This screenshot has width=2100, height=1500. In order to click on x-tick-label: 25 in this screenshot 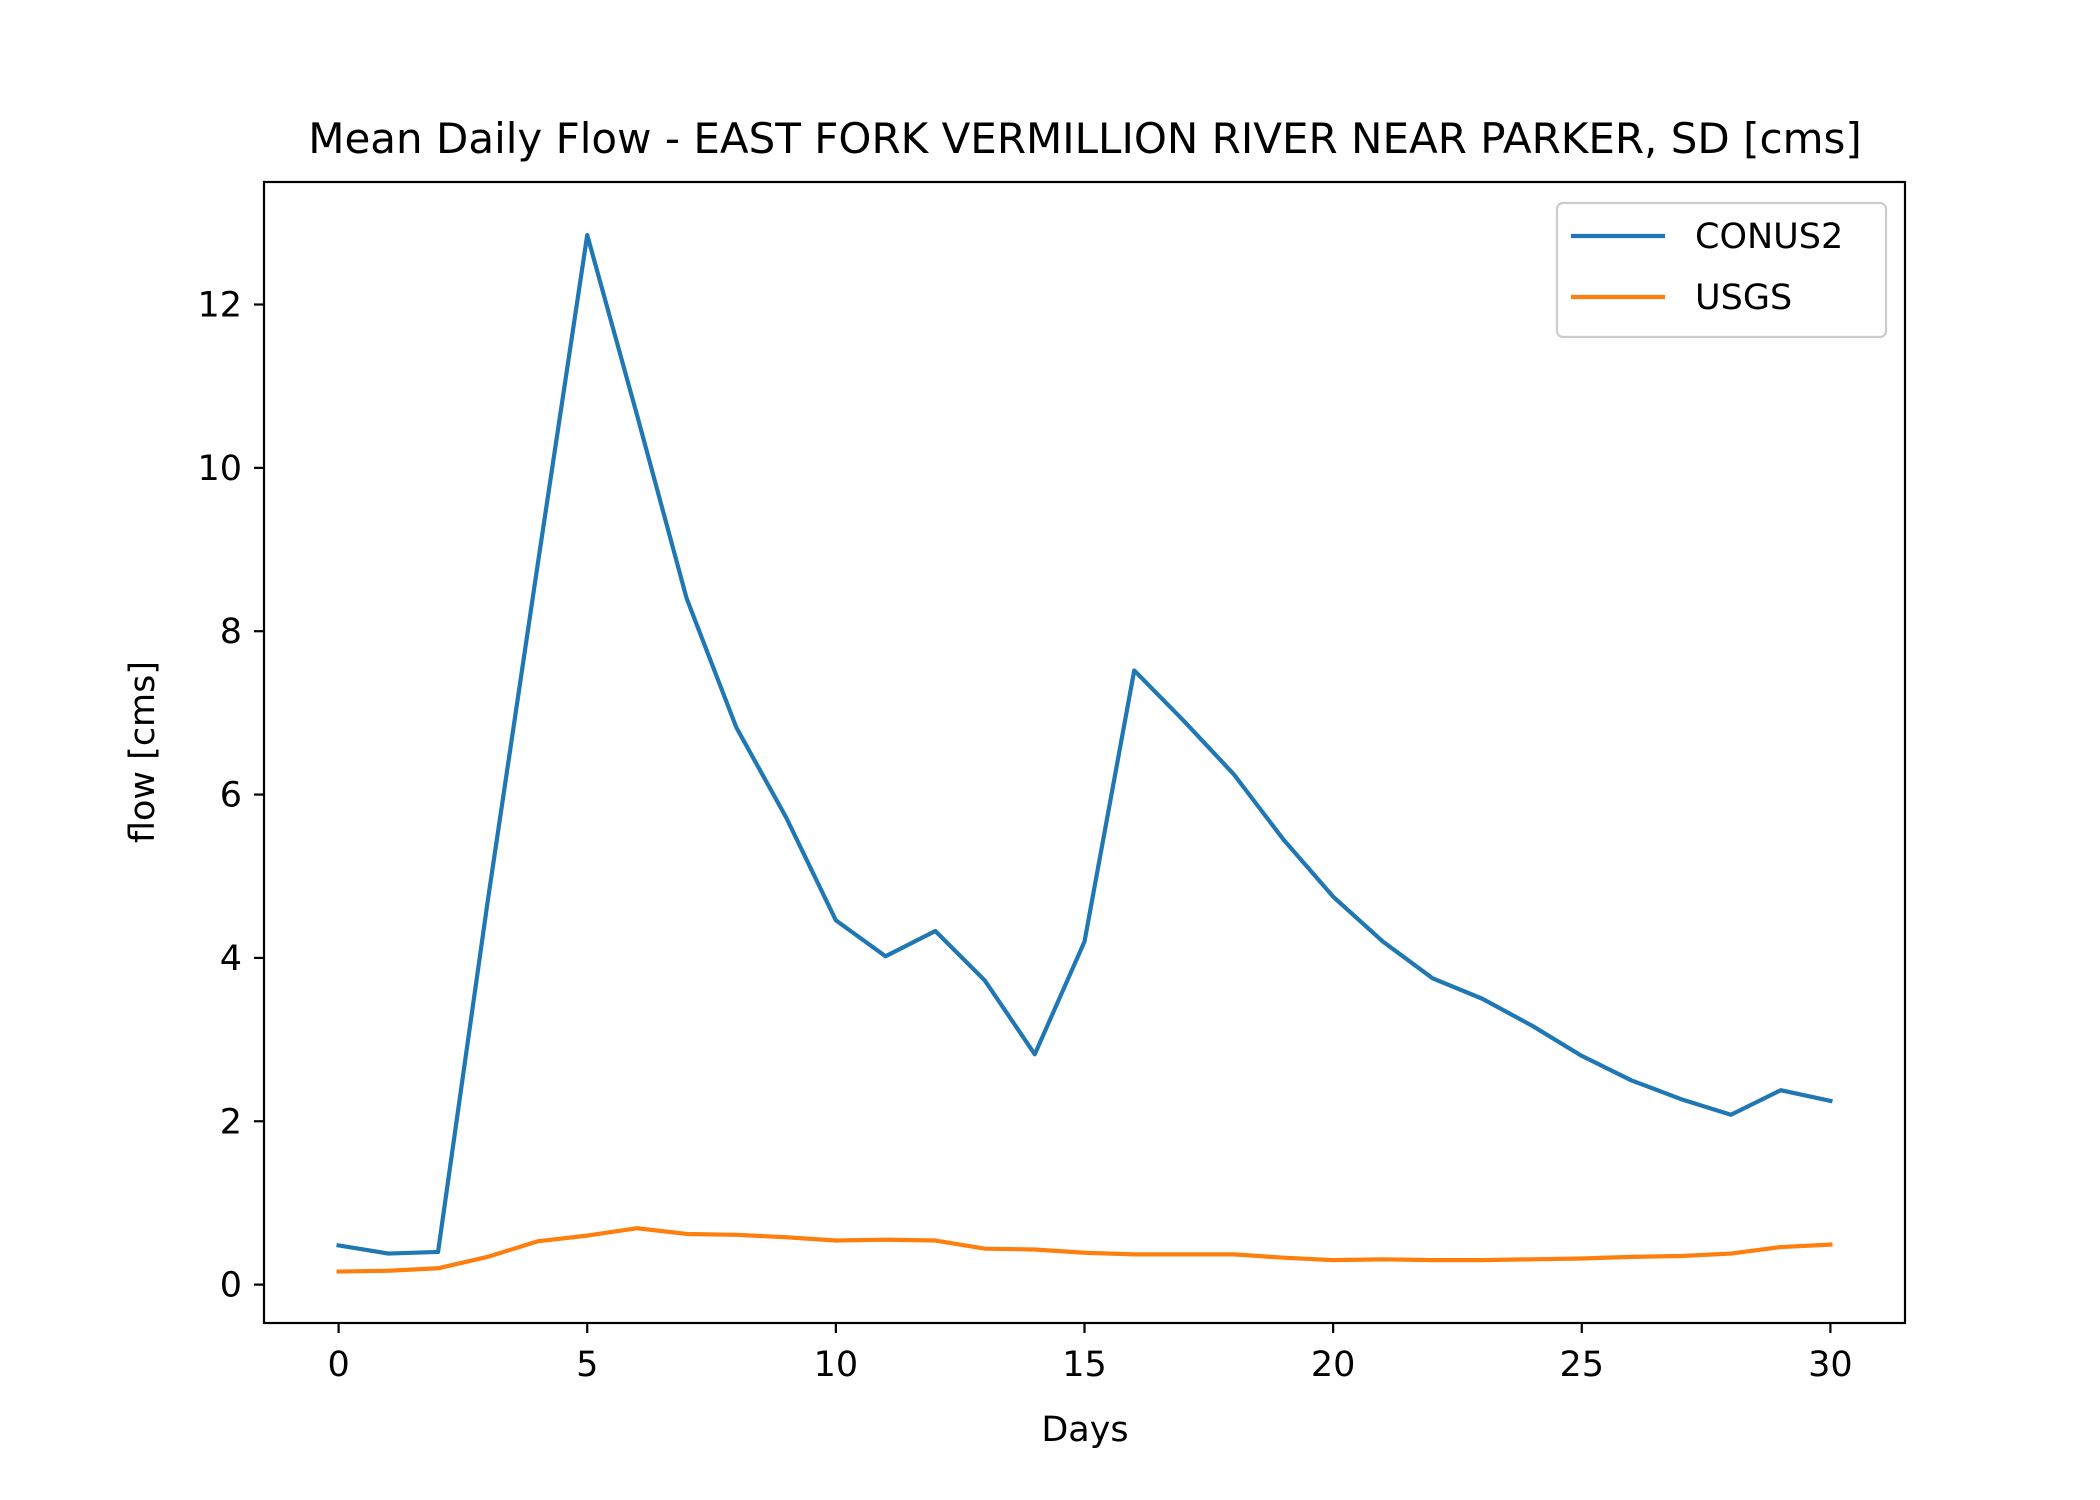, I will do `click(1581, 1365)`.